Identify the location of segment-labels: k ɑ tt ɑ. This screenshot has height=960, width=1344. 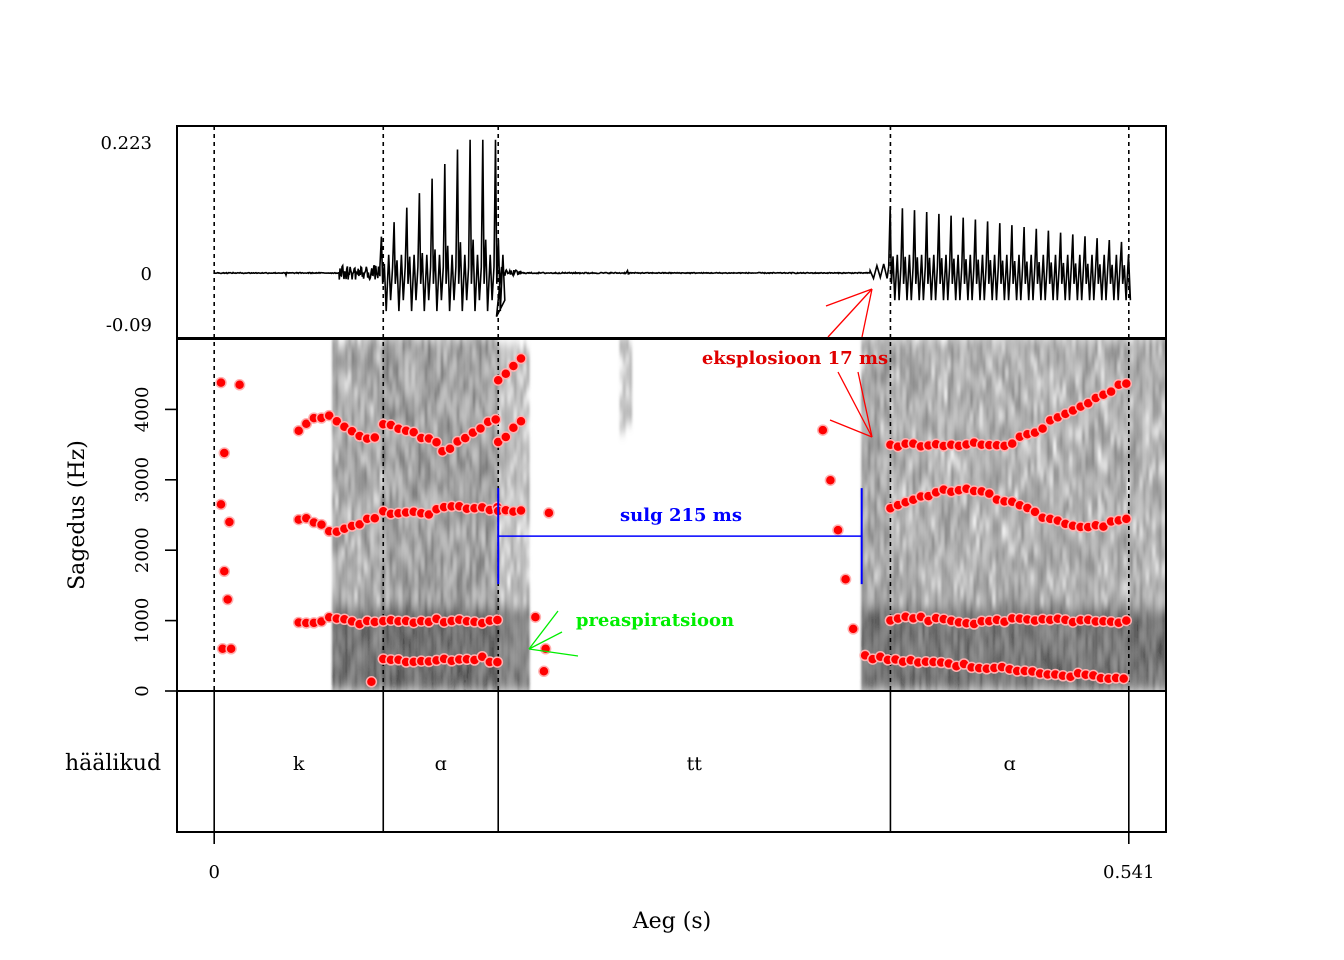
(654, 764).